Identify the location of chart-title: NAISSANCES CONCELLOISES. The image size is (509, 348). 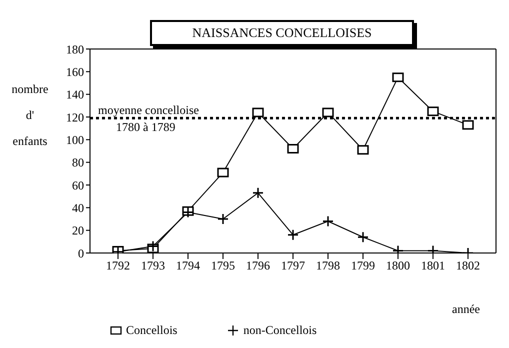
(282, 33).